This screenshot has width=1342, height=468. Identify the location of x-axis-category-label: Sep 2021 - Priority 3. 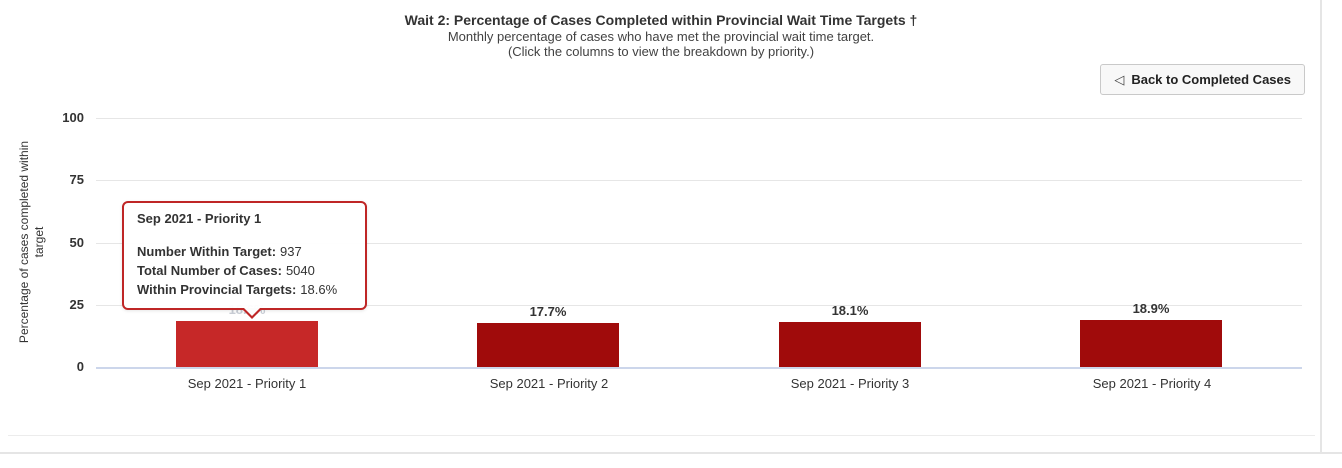
(850, 383).